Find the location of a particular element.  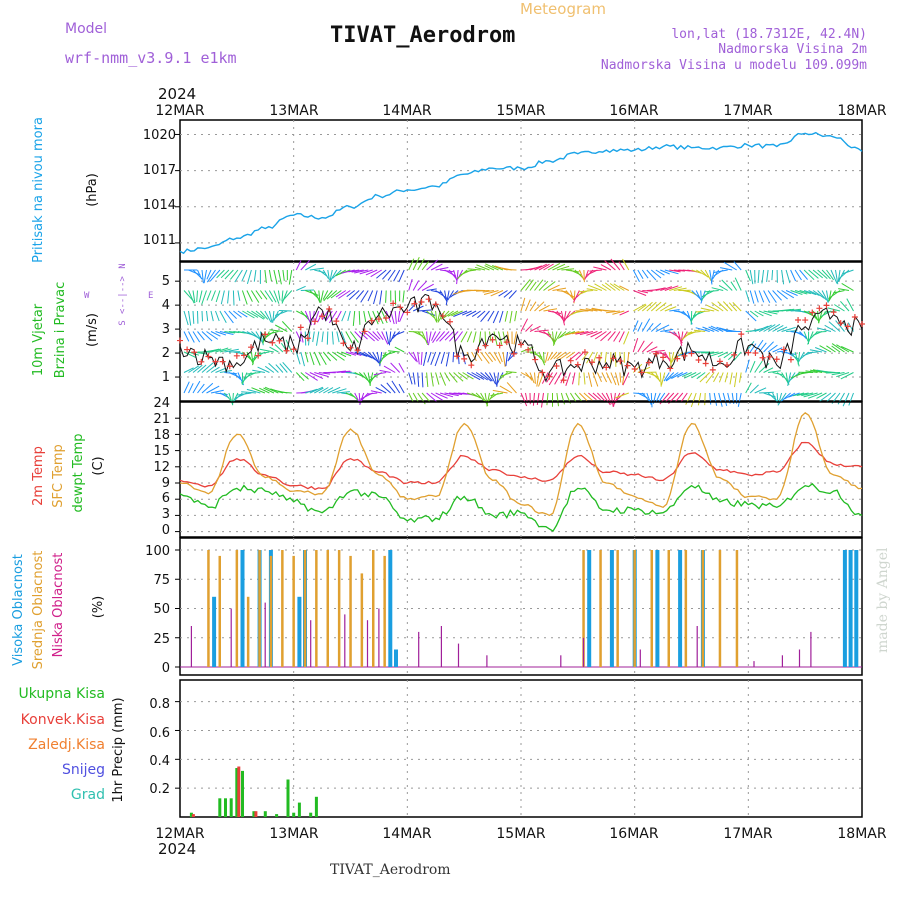

year-bottom: 2024 is located at coordinates (177, 849).